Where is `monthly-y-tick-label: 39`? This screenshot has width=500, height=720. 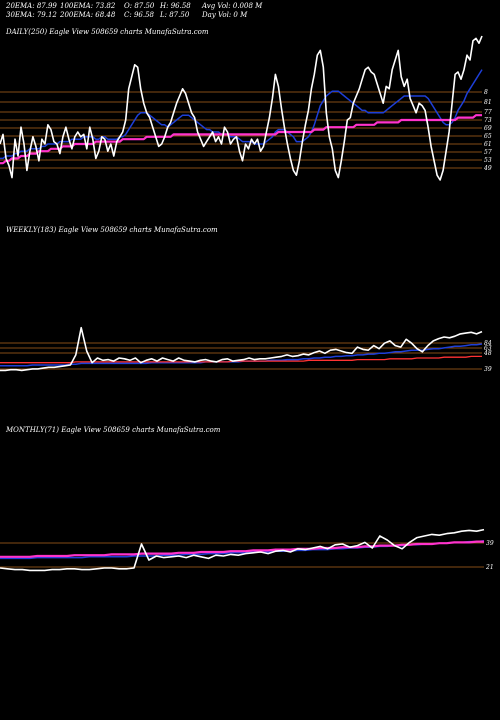 monthly-y-tick-label: 39 is located at coordinates (490, 543).